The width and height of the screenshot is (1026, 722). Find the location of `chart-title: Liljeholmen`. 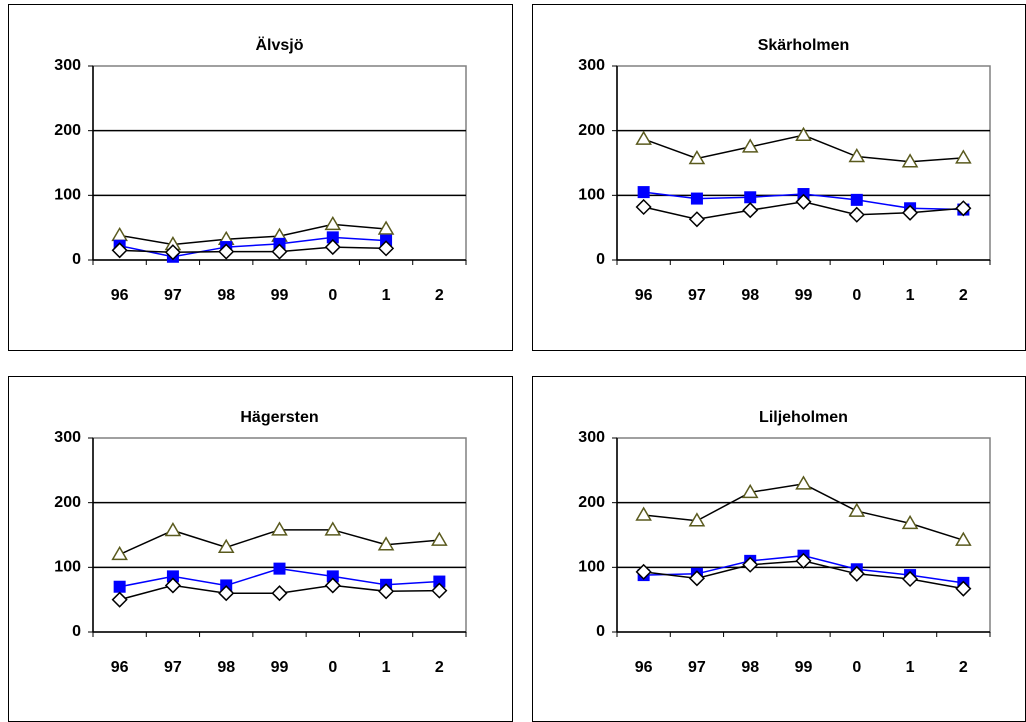

chart-title: Liljeholmen is located at coordinates (803, 417).